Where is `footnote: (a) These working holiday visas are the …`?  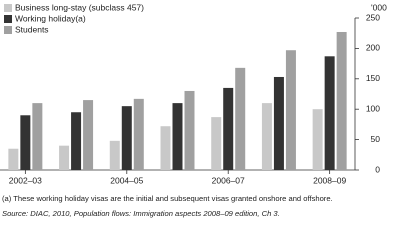
footnote: (a) These working holiday visas are the … is located at coordinates (167, 198).